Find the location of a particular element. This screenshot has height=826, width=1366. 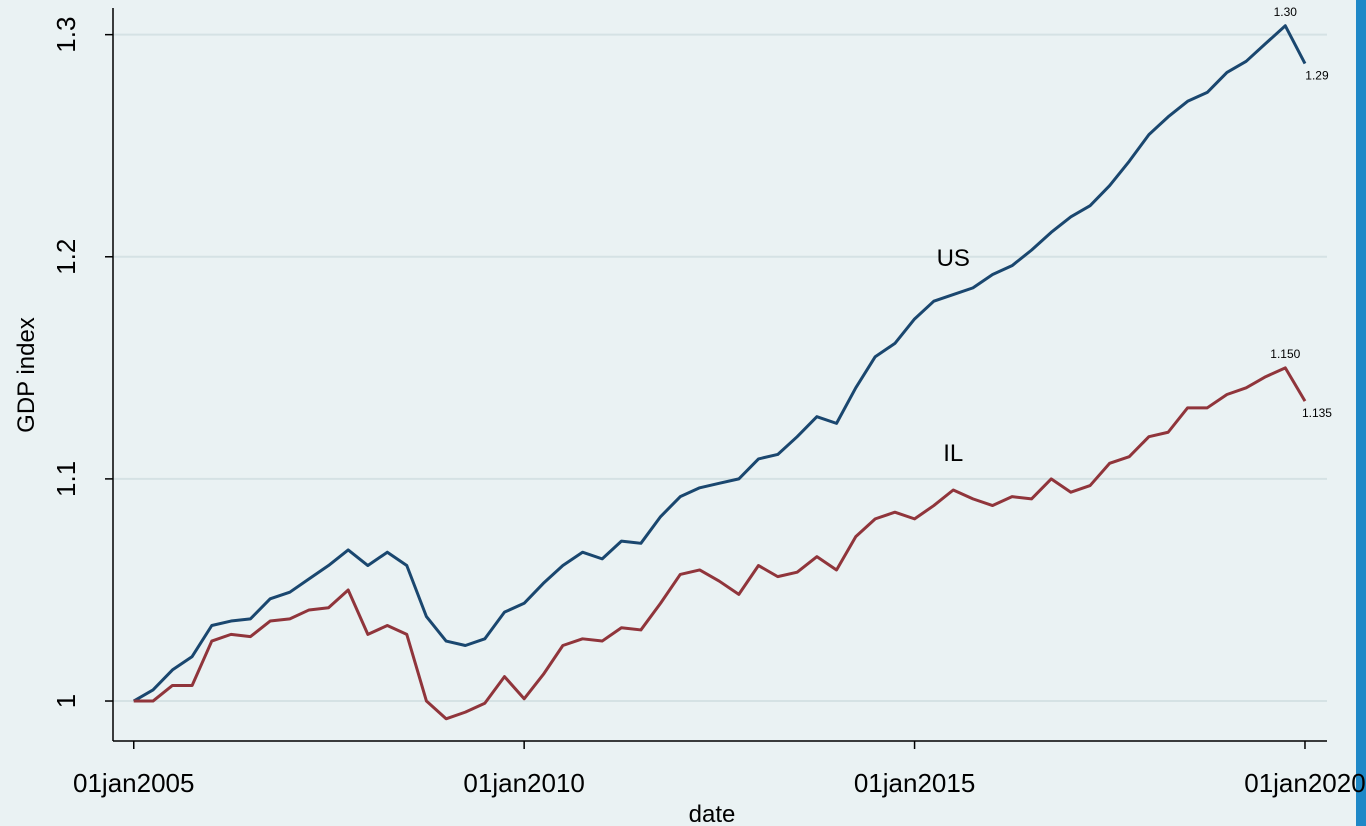

value-label: 1.30 is located at coordinates (1286, 12).